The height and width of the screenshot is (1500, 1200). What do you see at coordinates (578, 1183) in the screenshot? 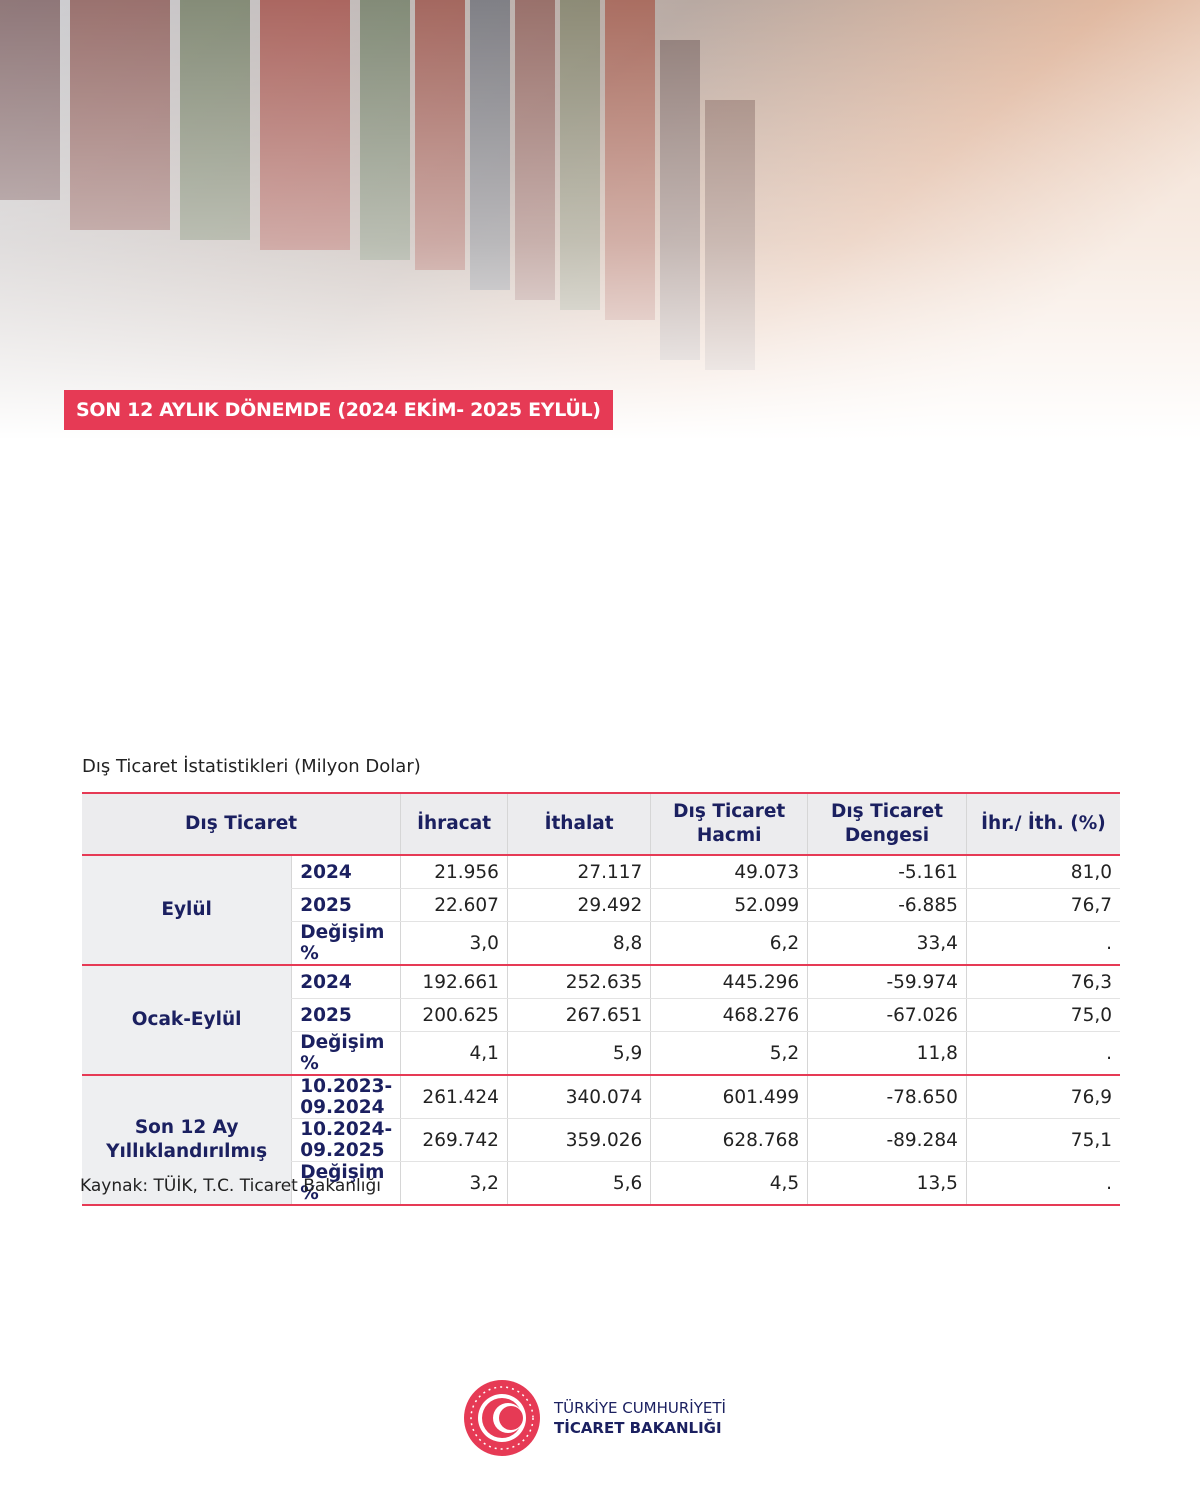
I see `cell: 5,6` at bounding box center [578, 1183].